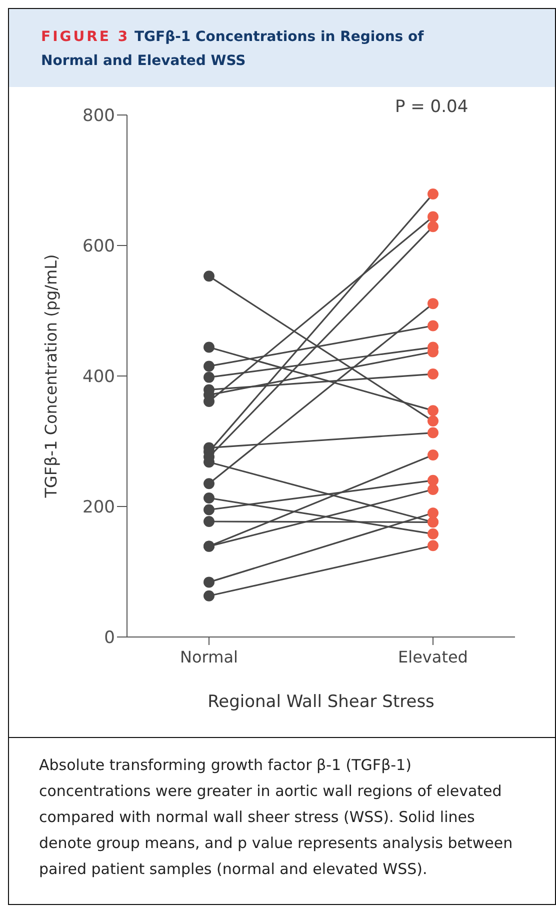  What do you see at coordinates (232, 49) in the screenshot?
I see `chart-title: FIGURE 3 TGFβ-1 Concentrations in Regions of Normal and Elevated WSS` at bounding box center [232, 49].